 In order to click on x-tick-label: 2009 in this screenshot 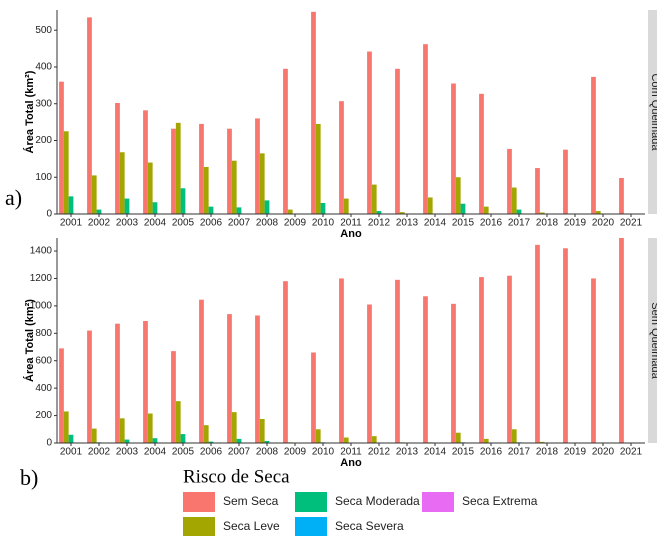, I will do `click(295, 452)`.